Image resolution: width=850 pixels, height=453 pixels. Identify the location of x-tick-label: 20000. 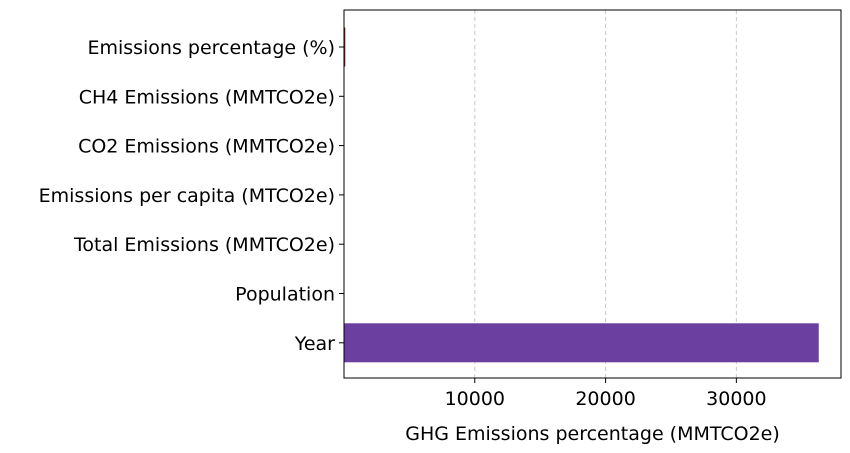
(605, 399).